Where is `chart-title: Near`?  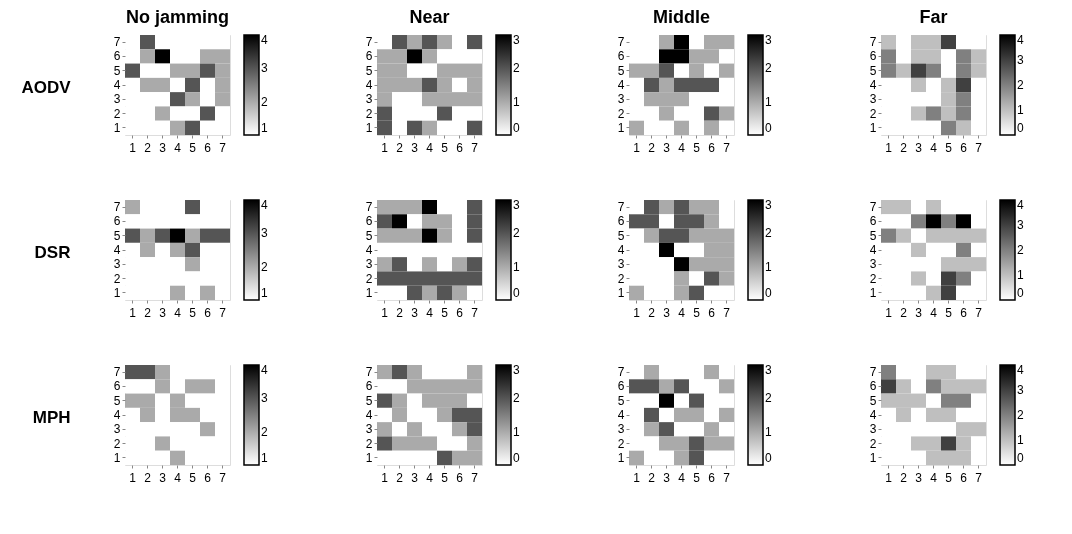 chart-title: Near is located at coordinates (429, 17).